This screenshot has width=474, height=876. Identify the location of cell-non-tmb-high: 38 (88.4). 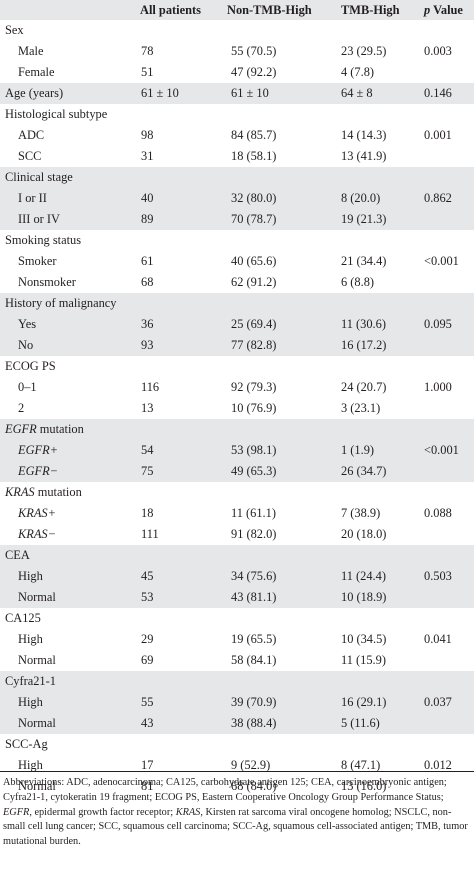
(282, 723).